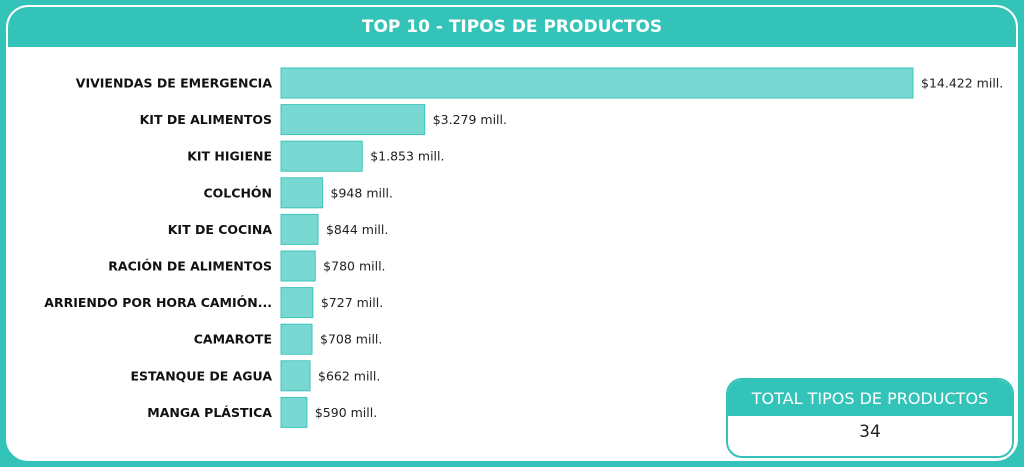 This screenshot has height=467, width=1024. What do you see at coordinates (220, 229) in the screenshot?
I see `category-label: KIT DE COCINA` at bounding box center [220, 229].